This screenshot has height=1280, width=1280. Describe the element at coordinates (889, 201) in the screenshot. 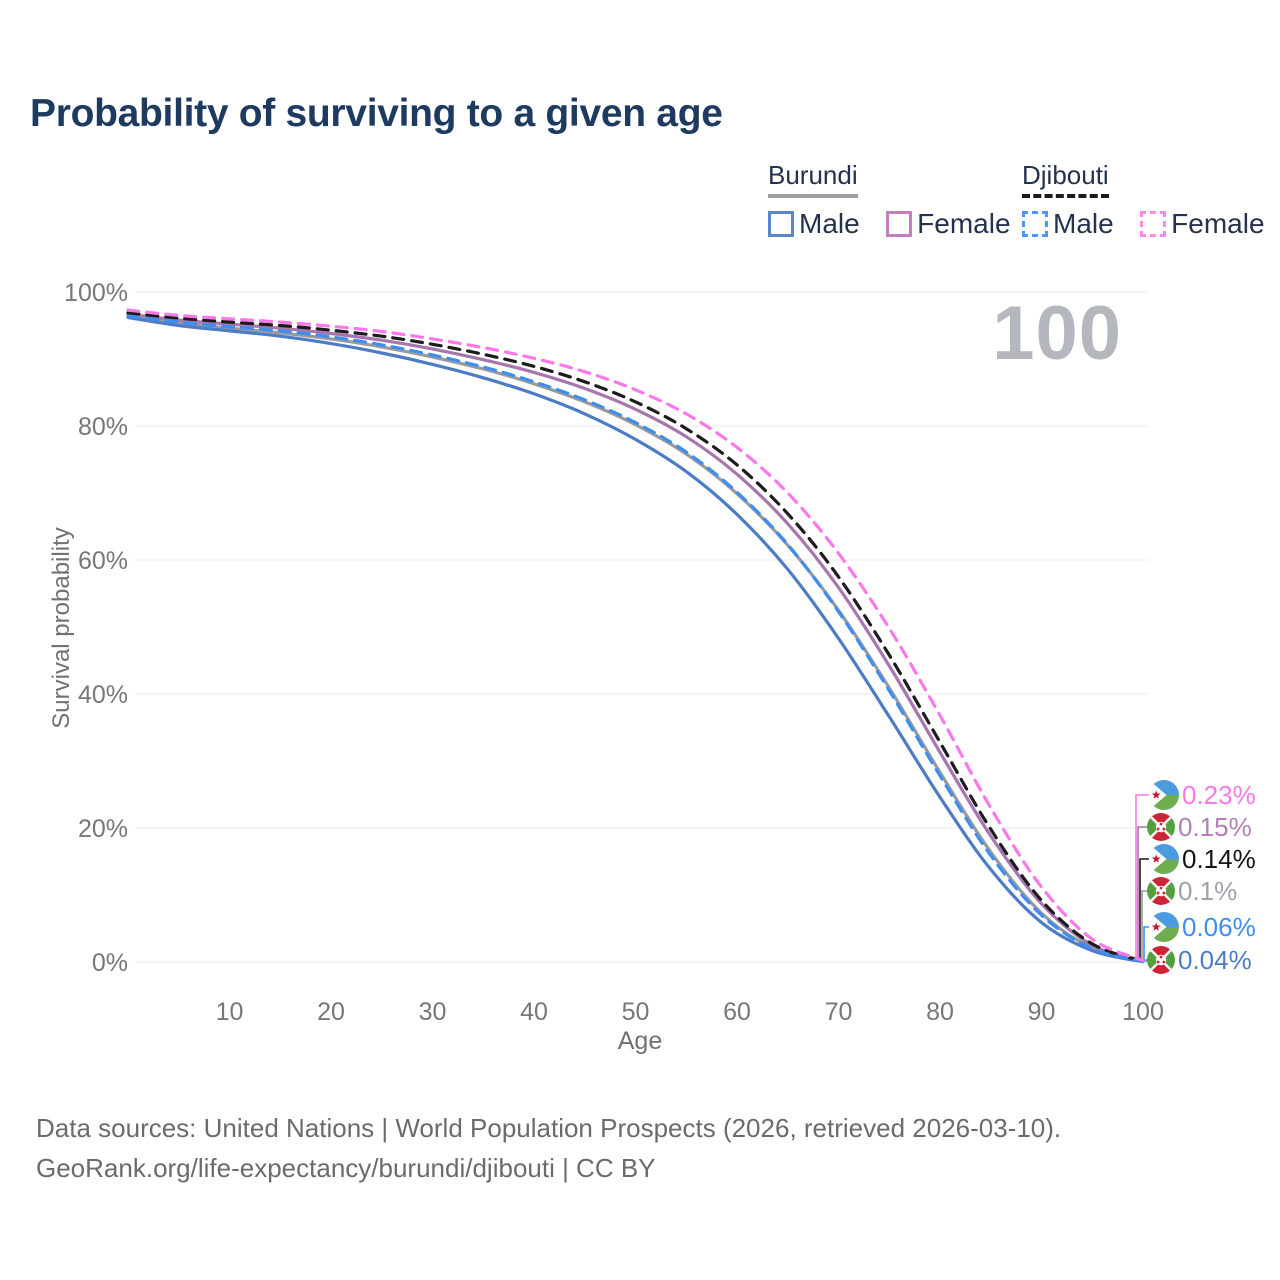

I see `legend-group-burundi: Burundi Male Female` at that location.